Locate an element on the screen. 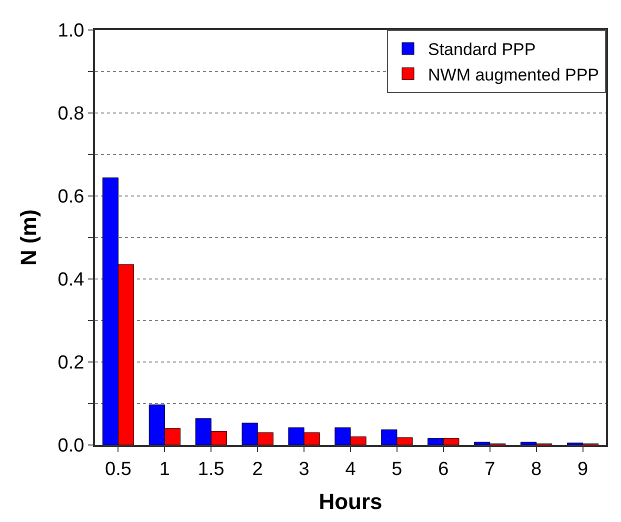 The image size is (621, 522). legend-label: NWM augmented PPP is located at coordinates (514, 74).